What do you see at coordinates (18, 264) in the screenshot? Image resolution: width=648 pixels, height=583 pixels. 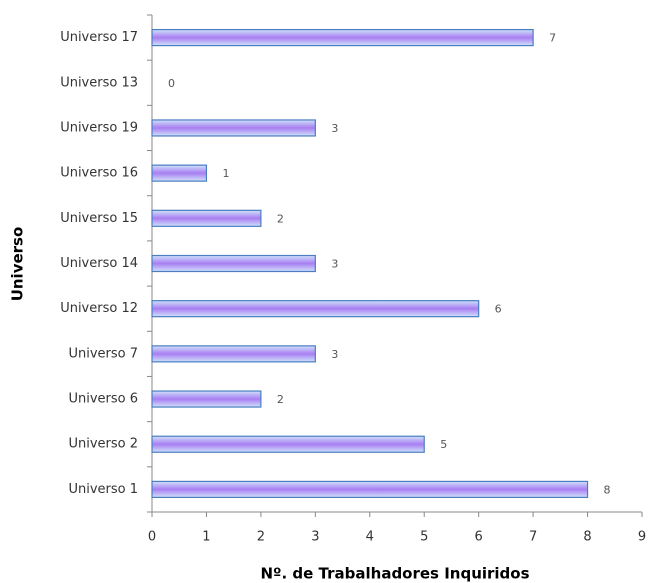 I see `y-axis-label: Universo` at bounding box center [18, 264].